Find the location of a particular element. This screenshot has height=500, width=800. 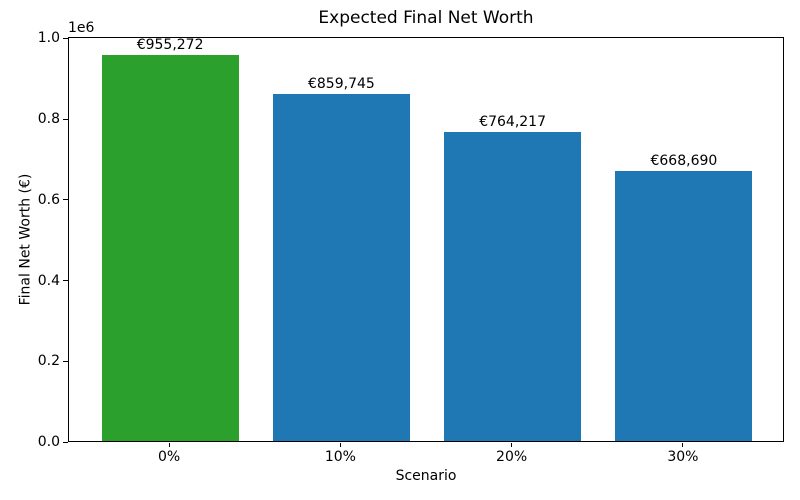

bar-20% is located at coordinates (513, 286).